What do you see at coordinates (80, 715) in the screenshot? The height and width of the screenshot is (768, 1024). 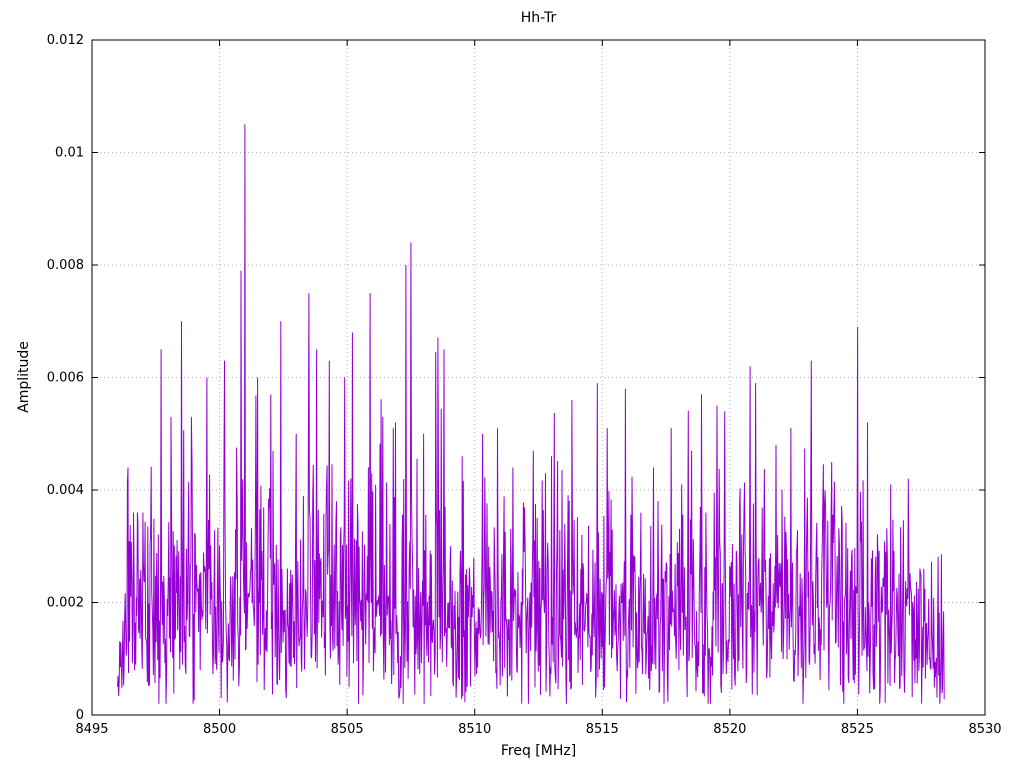 I see `y-tick-label: 0` at bounding box center [80, 715].